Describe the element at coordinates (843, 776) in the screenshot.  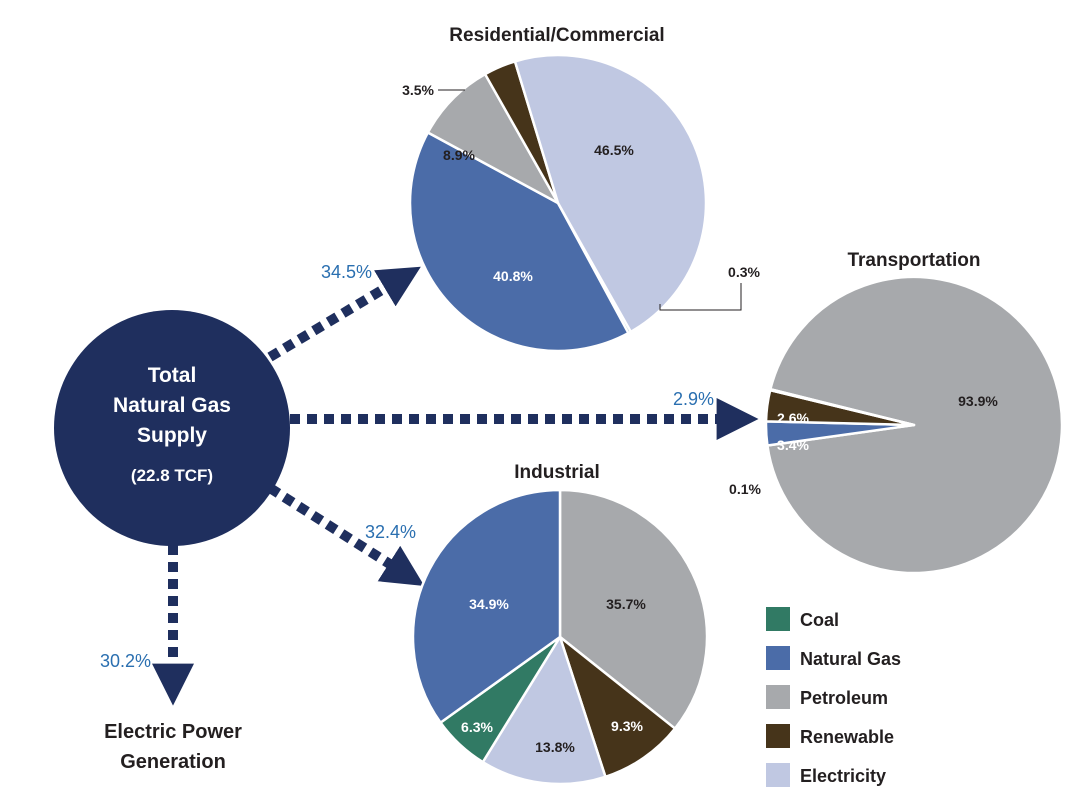
I see `legend-label-electricity: Electricity` at that location.